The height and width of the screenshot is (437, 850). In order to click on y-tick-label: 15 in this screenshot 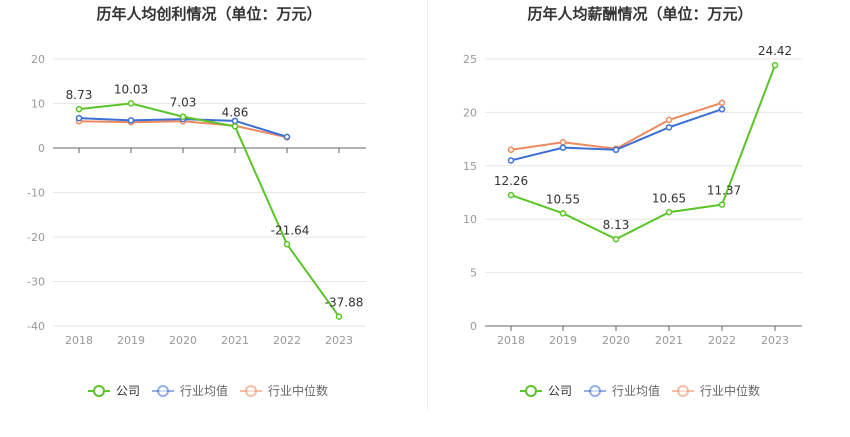, I will do `click(470, 166)`.